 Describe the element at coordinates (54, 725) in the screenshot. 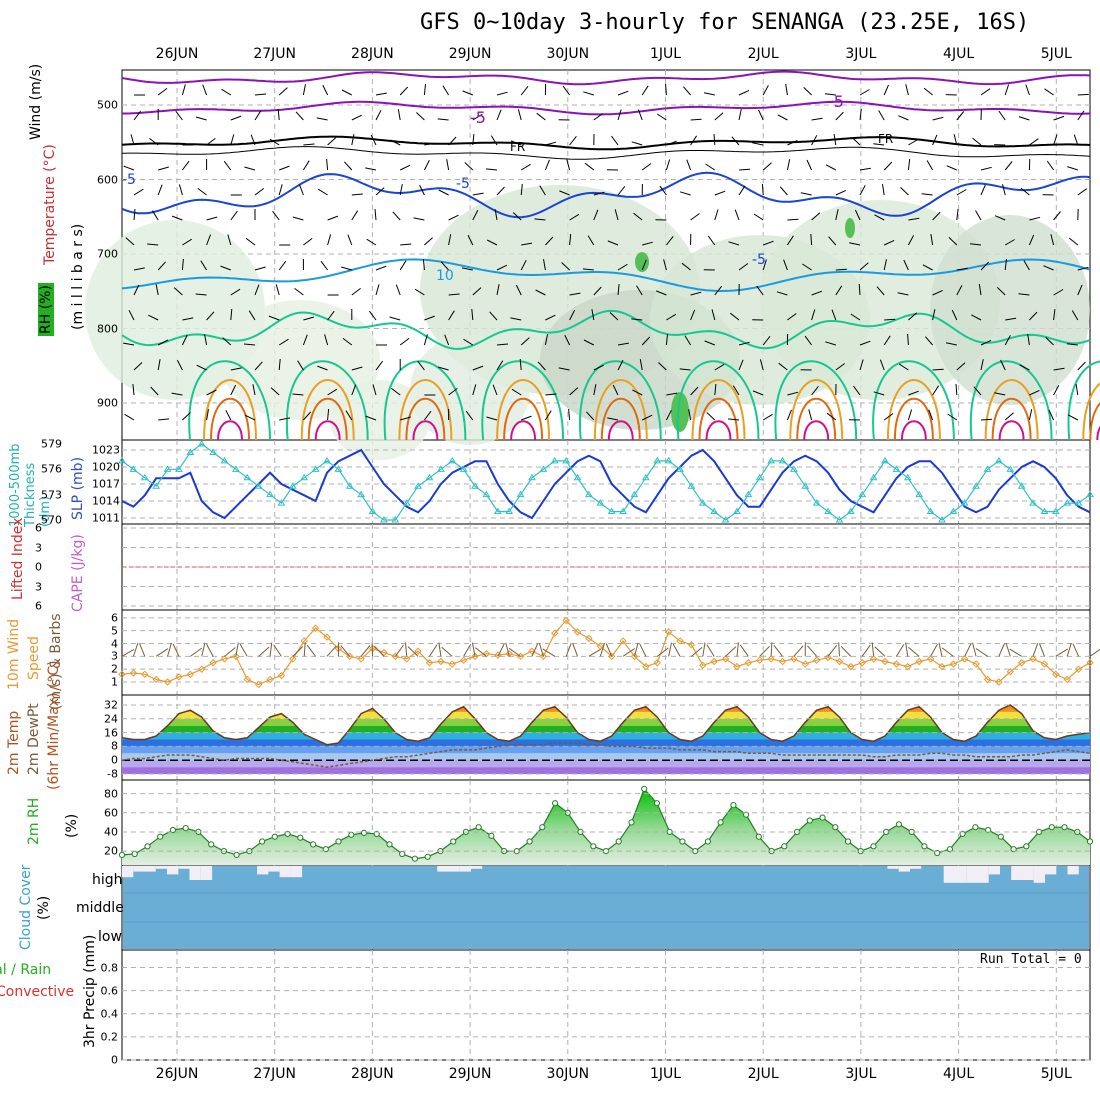

I see `temp-minmax-label: (6hr Min/Max) (°C)` at that location.